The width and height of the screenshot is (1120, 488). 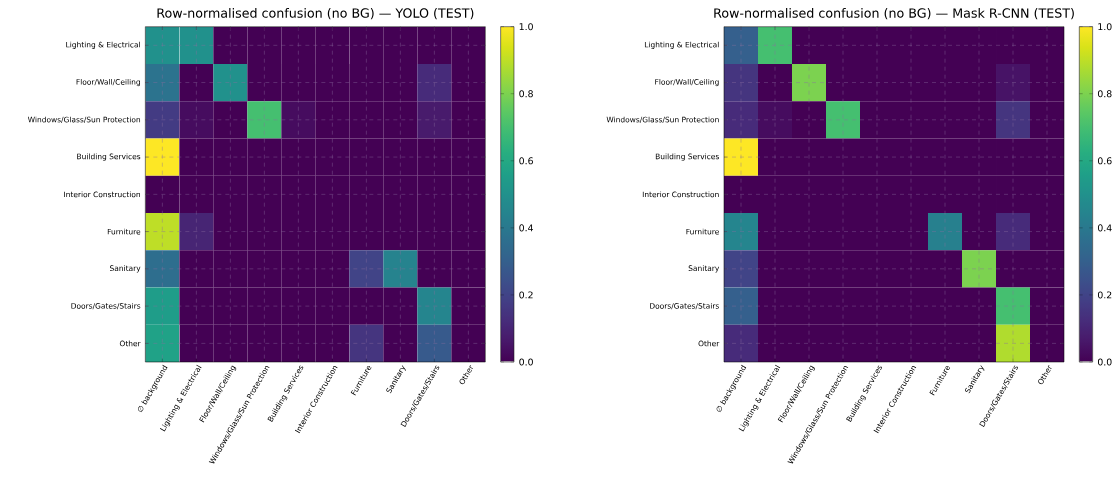 I want to click on chart-title: Row-normalised confusion (no BG) — Mask R-CNN (TEST), so click(x=894, y=14).